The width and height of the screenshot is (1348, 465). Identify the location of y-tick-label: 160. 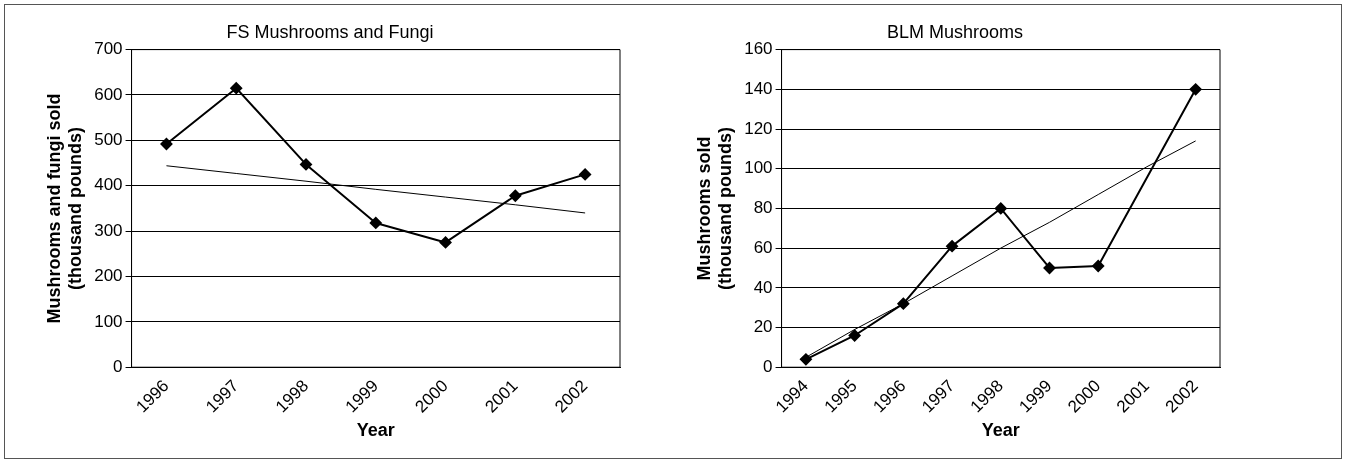
(758, 49).